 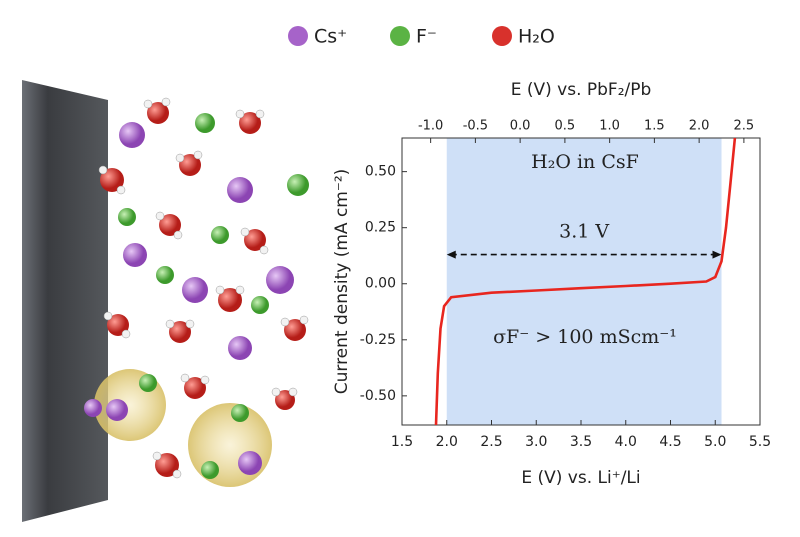 I want to click on arrow-label: 3.1 V, so click(x=584, y=232).